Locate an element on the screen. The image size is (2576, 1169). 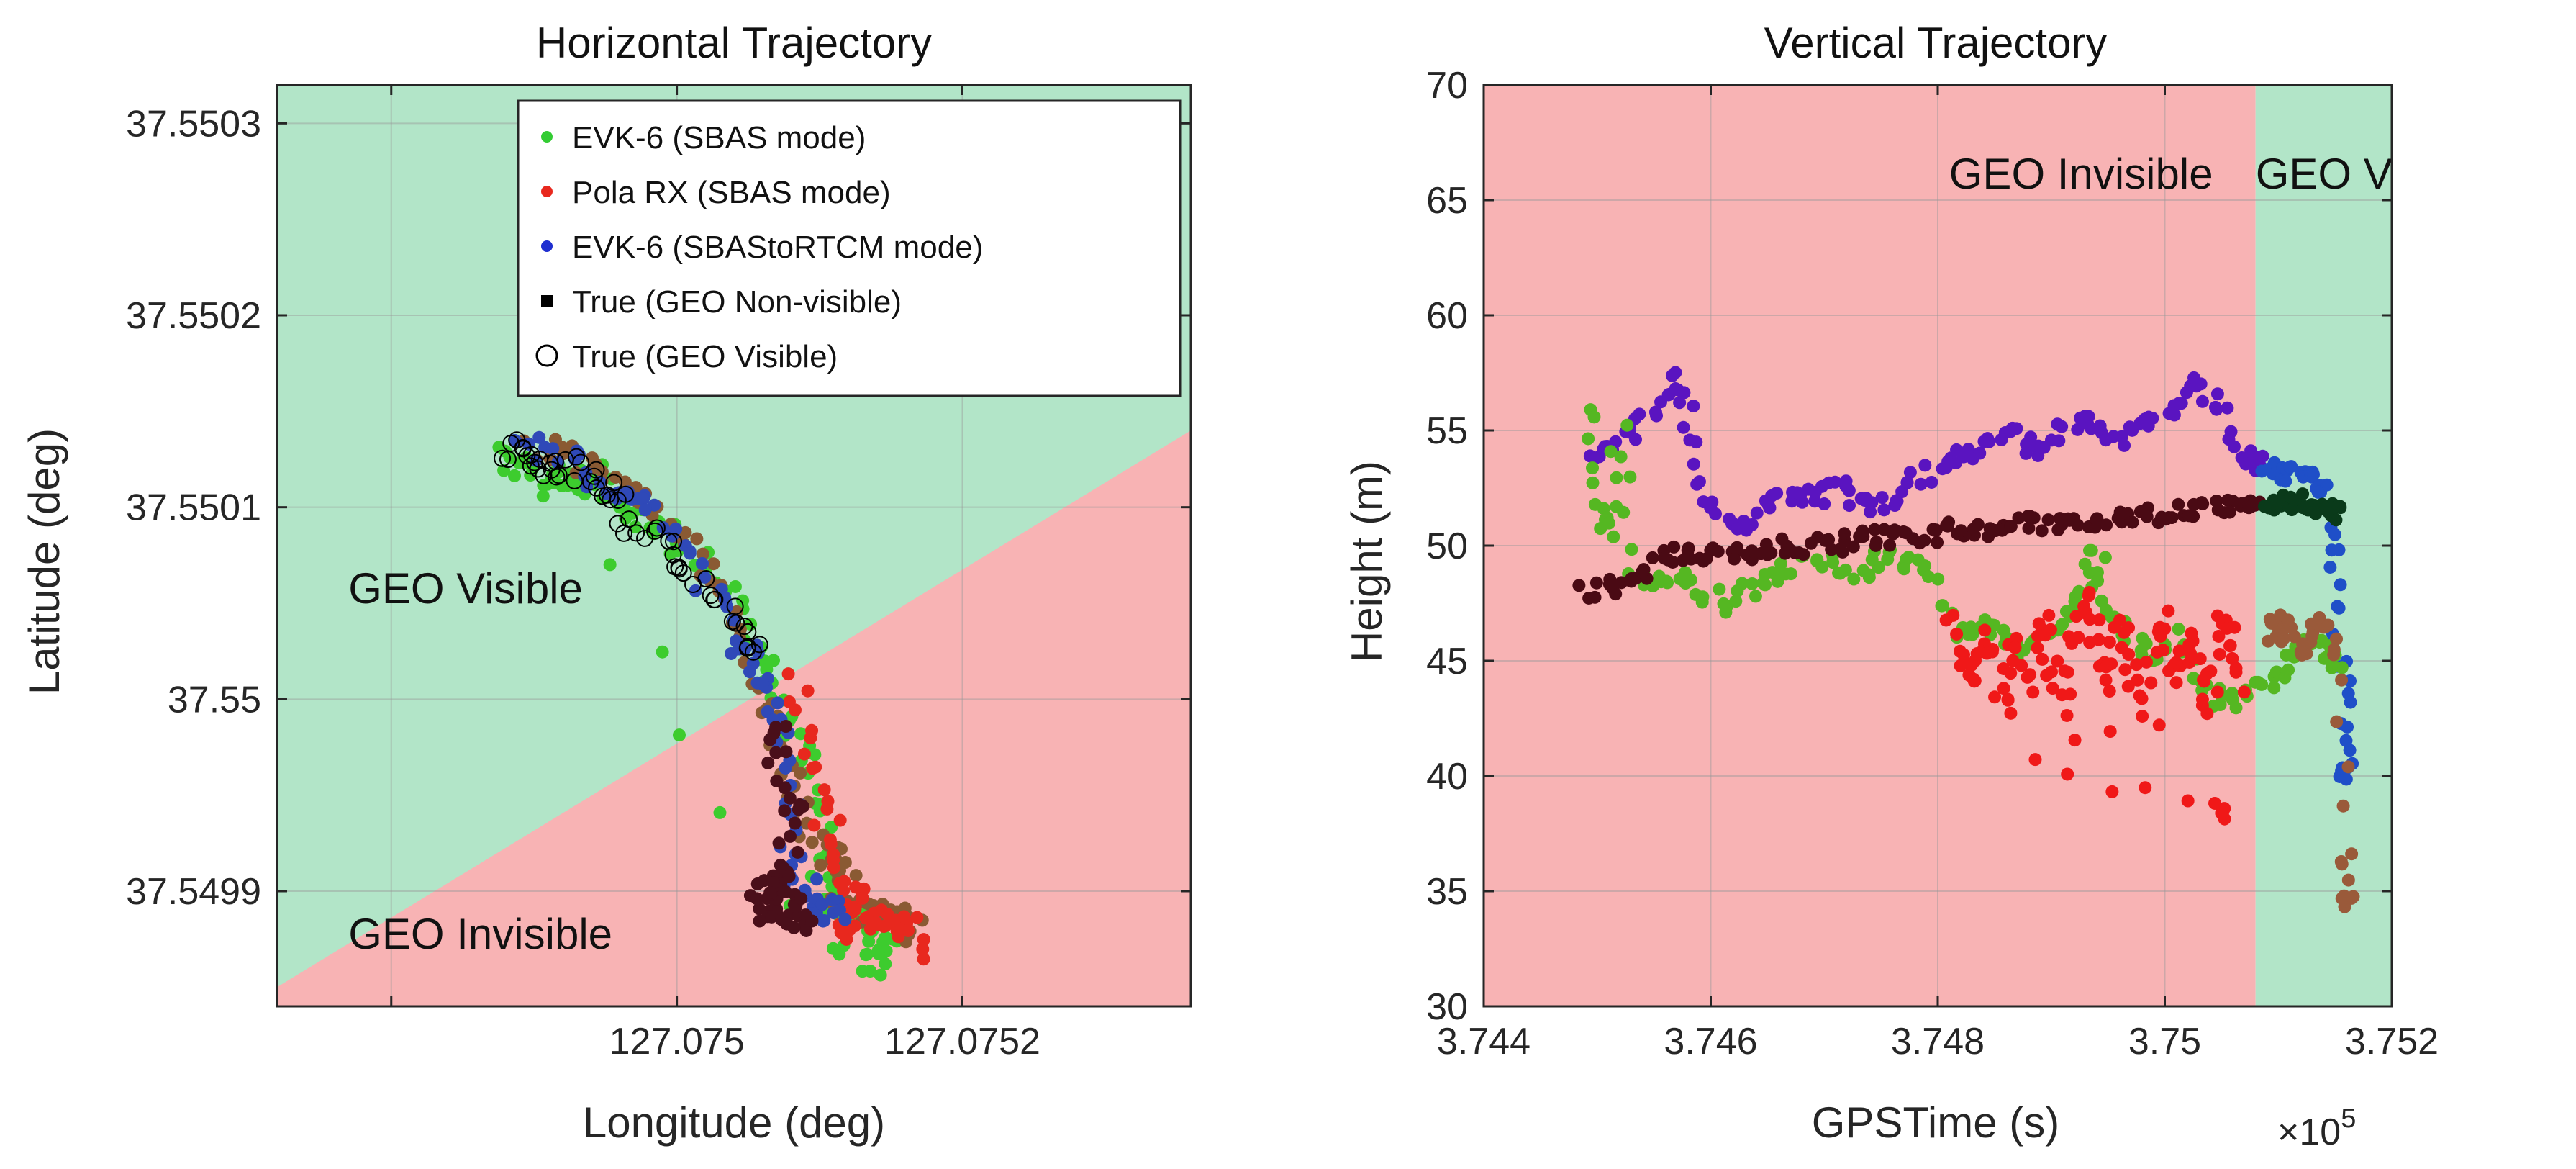
x-axis-label: GPSTime (s) is located at coordinates (1935, 1122).